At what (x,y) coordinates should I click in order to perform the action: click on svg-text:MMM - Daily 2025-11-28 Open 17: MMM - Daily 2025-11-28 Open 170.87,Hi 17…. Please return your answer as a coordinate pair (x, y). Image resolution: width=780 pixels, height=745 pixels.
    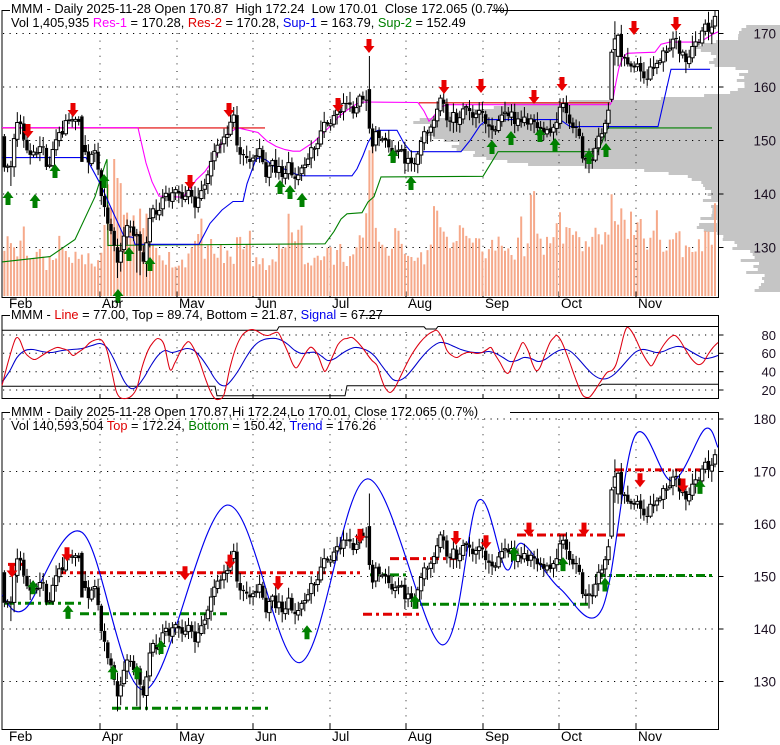
    Looking at the image, I should click on (244, 411).